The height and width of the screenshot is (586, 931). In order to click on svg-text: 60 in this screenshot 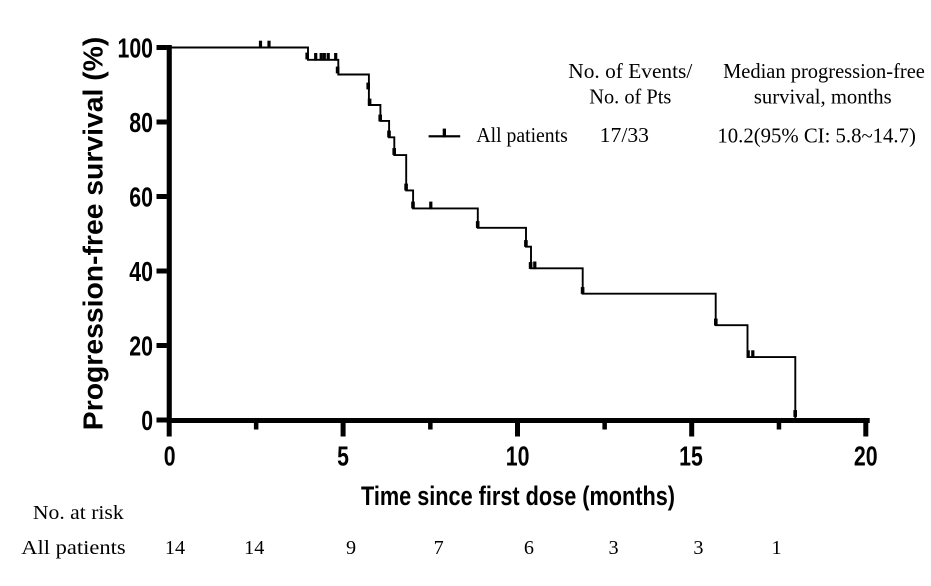, I will do `click(141, 196)`.